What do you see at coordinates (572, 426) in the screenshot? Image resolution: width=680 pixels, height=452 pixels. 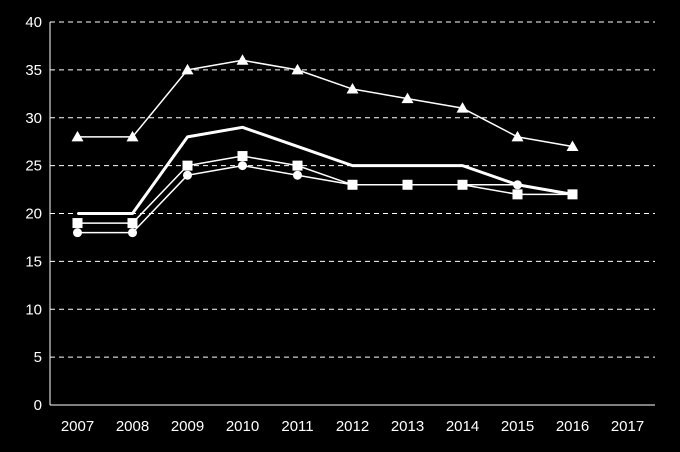 I see `x-tick-label: 2016` at bounding box center [572, 426].